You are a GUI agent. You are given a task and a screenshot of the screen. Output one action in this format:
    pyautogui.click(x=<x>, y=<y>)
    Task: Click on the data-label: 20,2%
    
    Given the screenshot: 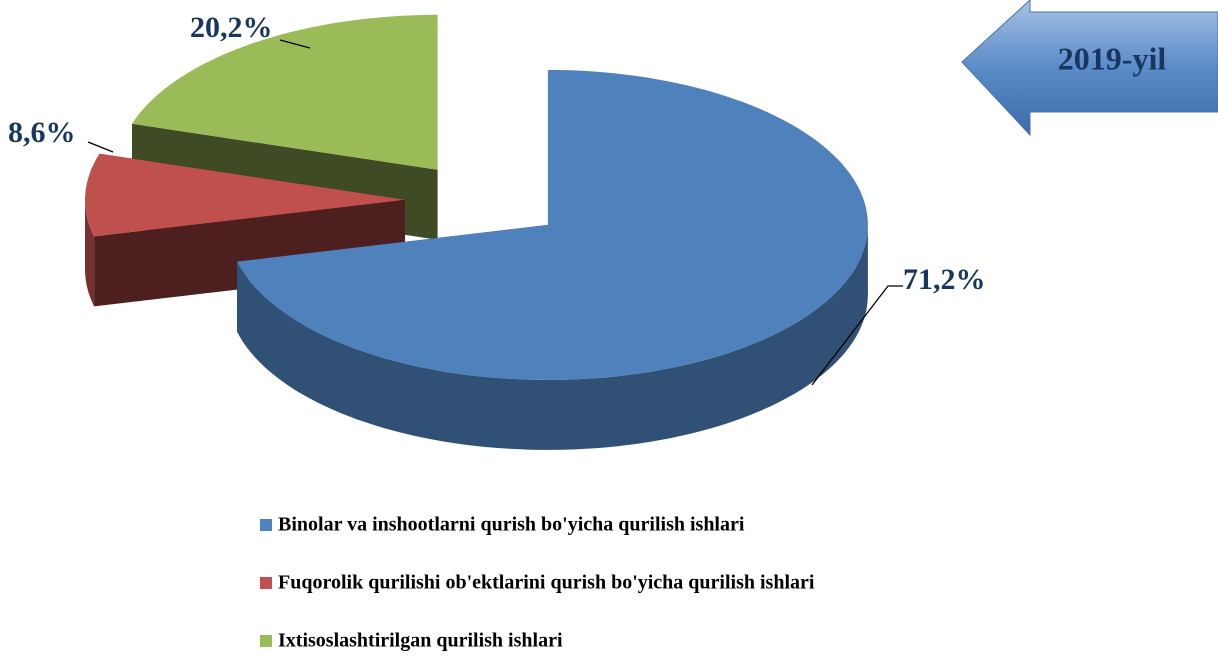 What is the action you would take?
    pyautogui.click(x=231, y=27)
    